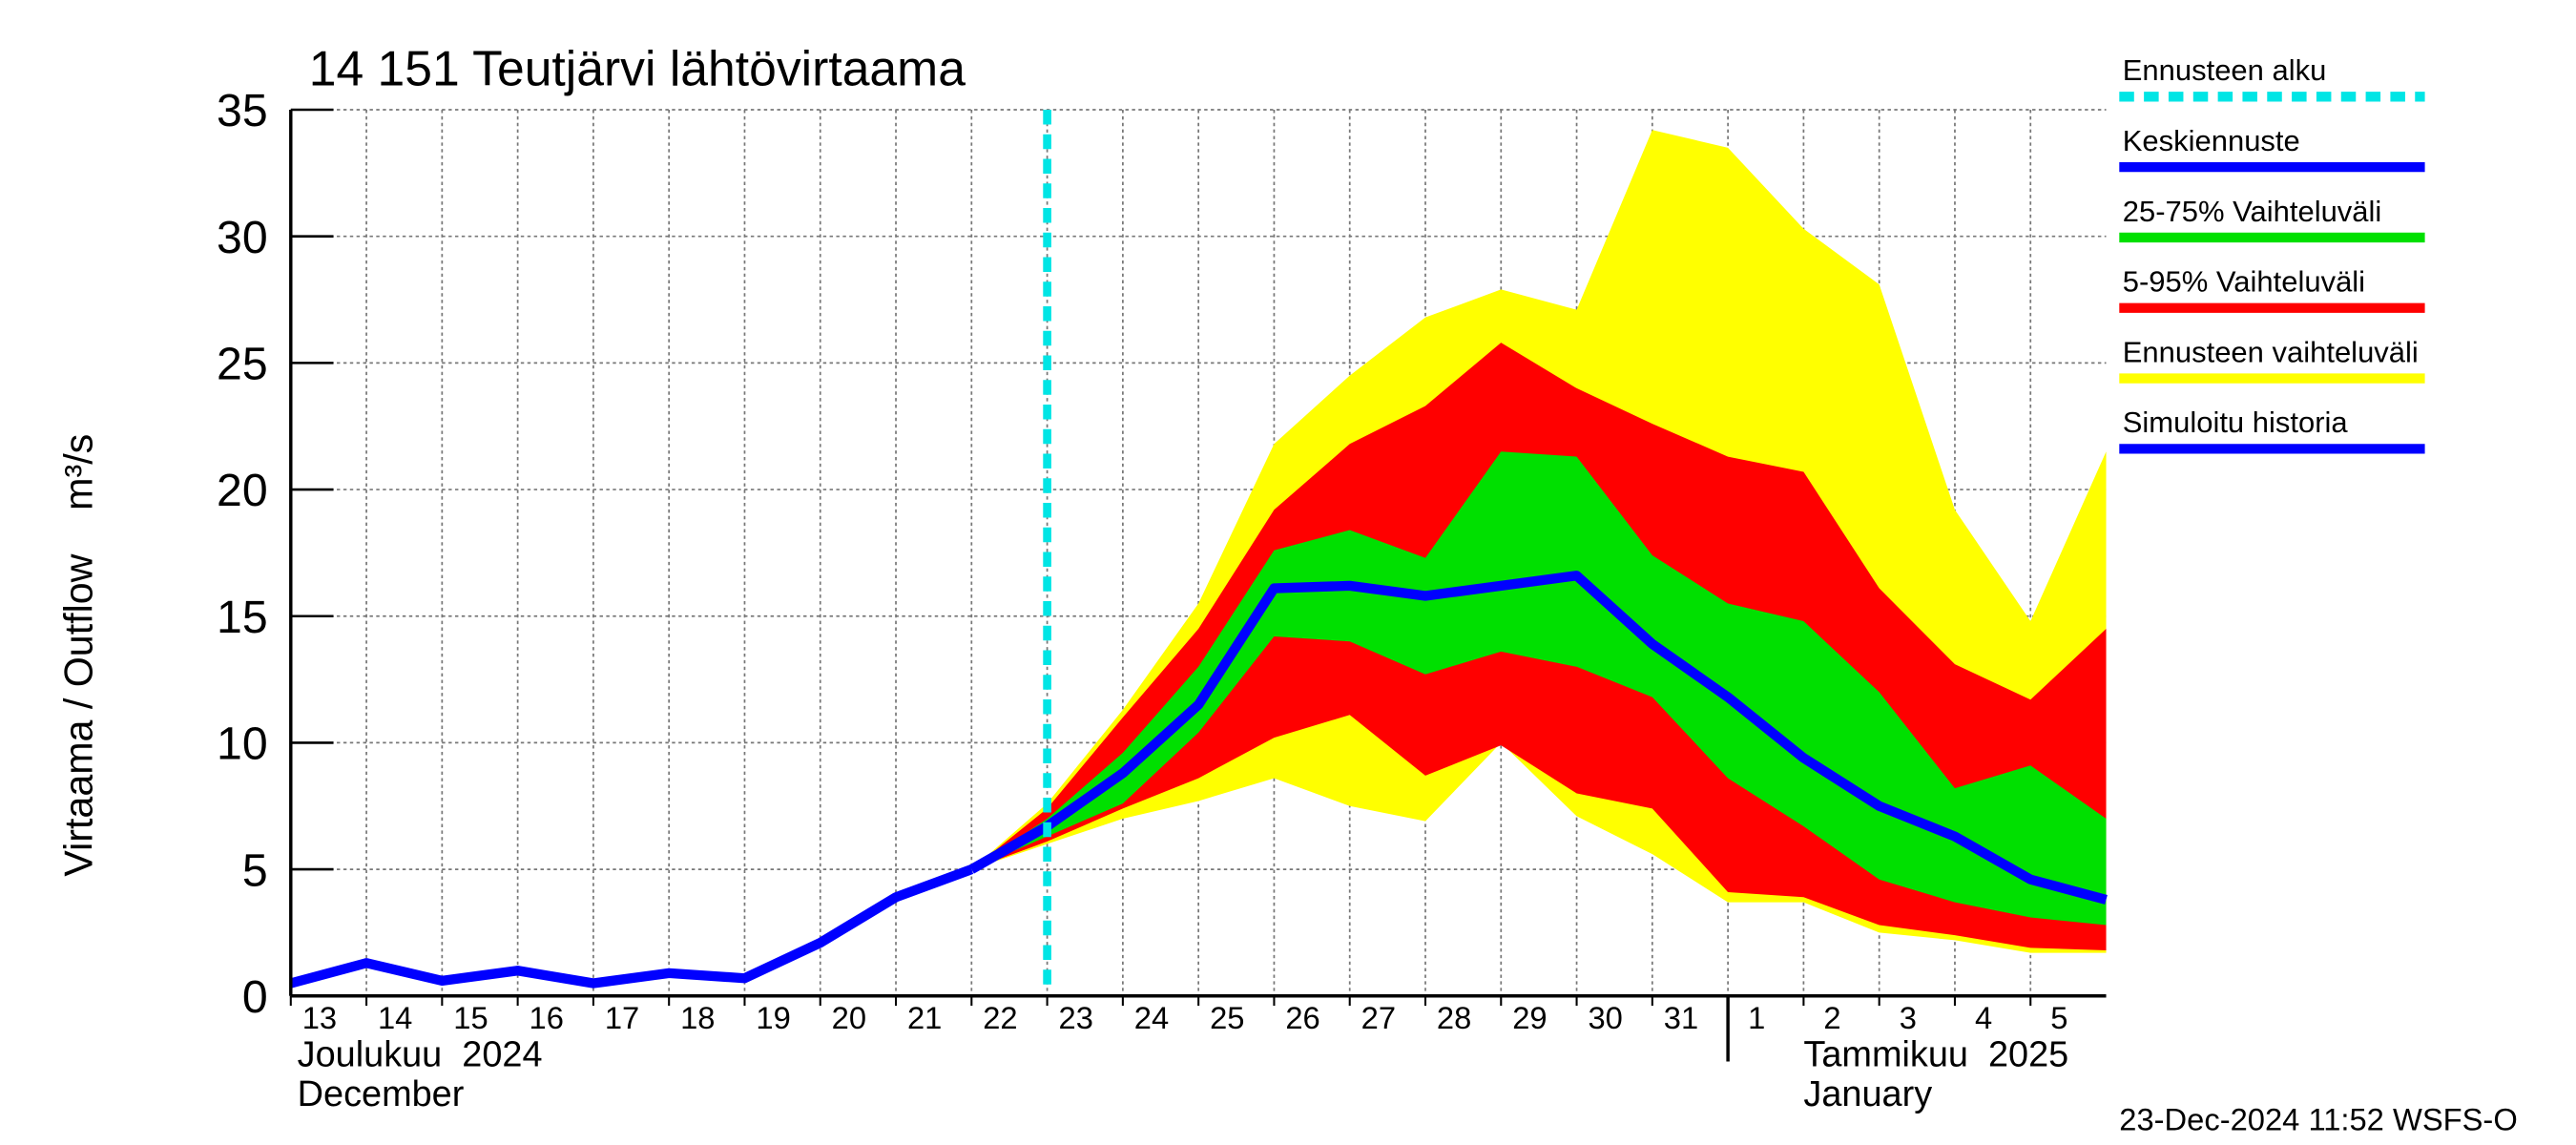 Image resolution: width=2576 pixels, height=1145 pixels. Describe the element at coordinates (242, 744) in the screenshot. I see `y-tick-label: 10` at that location.